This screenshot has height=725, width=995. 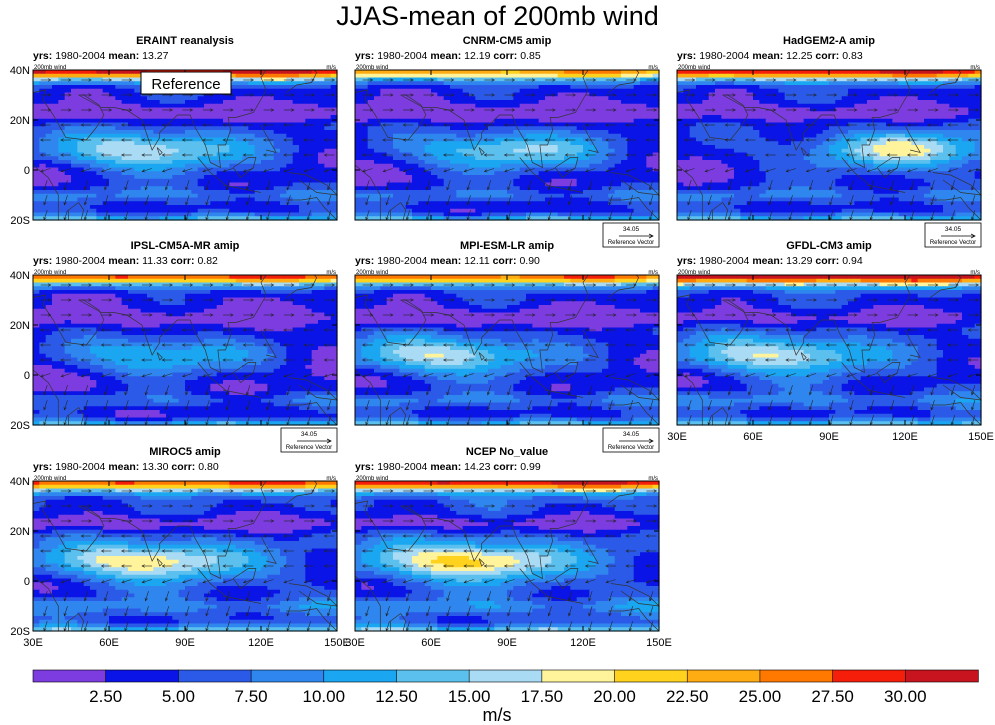 What do you see at coordinates (975, 68) in the screenshot?
I see `units-label: m/s` at bounding box center [975, 68].